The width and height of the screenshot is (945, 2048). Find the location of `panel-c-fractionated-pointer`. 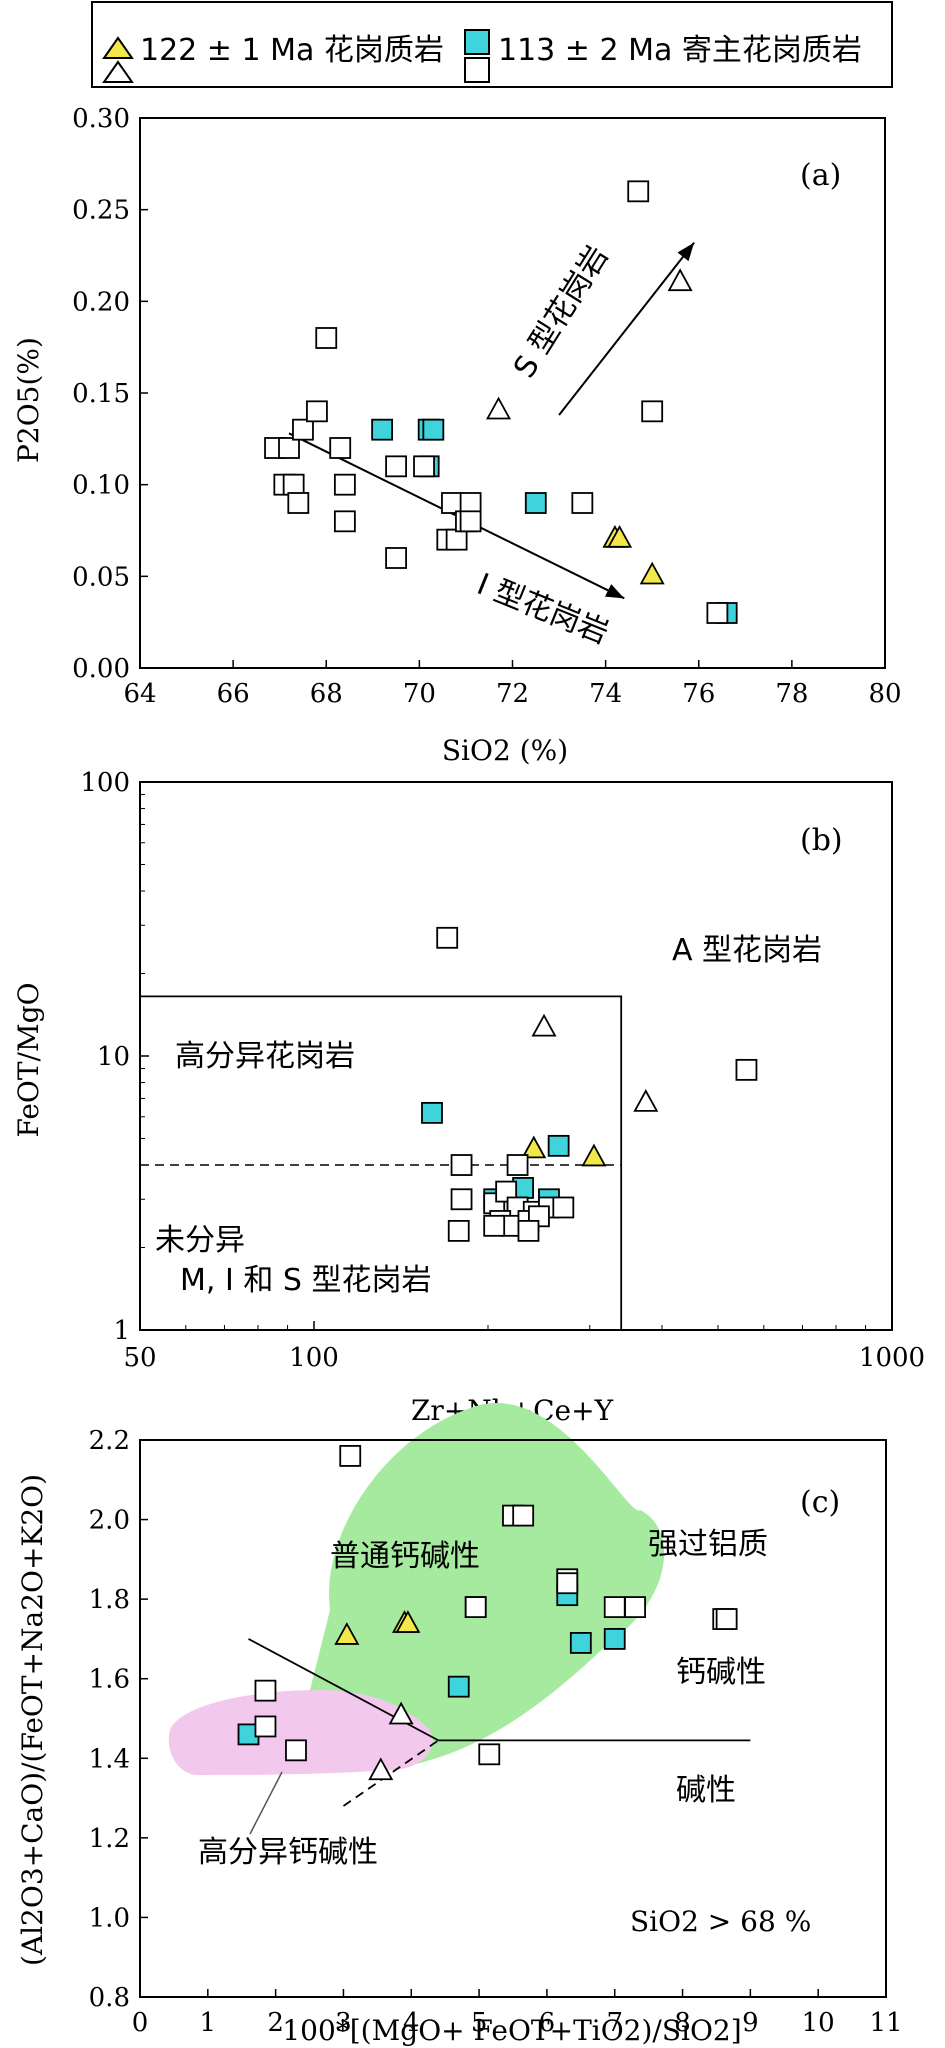

panel-c-fractionated-pointer is located at coordinates (266, 1803).